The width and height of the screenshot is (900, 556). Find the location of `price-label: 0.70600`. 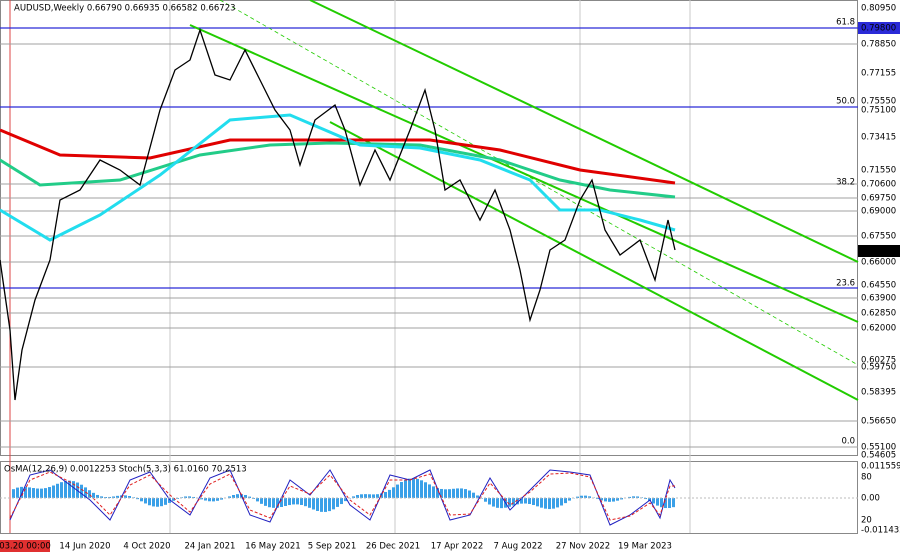

price-label: 0.70600 is located at coordinates (878, 185).